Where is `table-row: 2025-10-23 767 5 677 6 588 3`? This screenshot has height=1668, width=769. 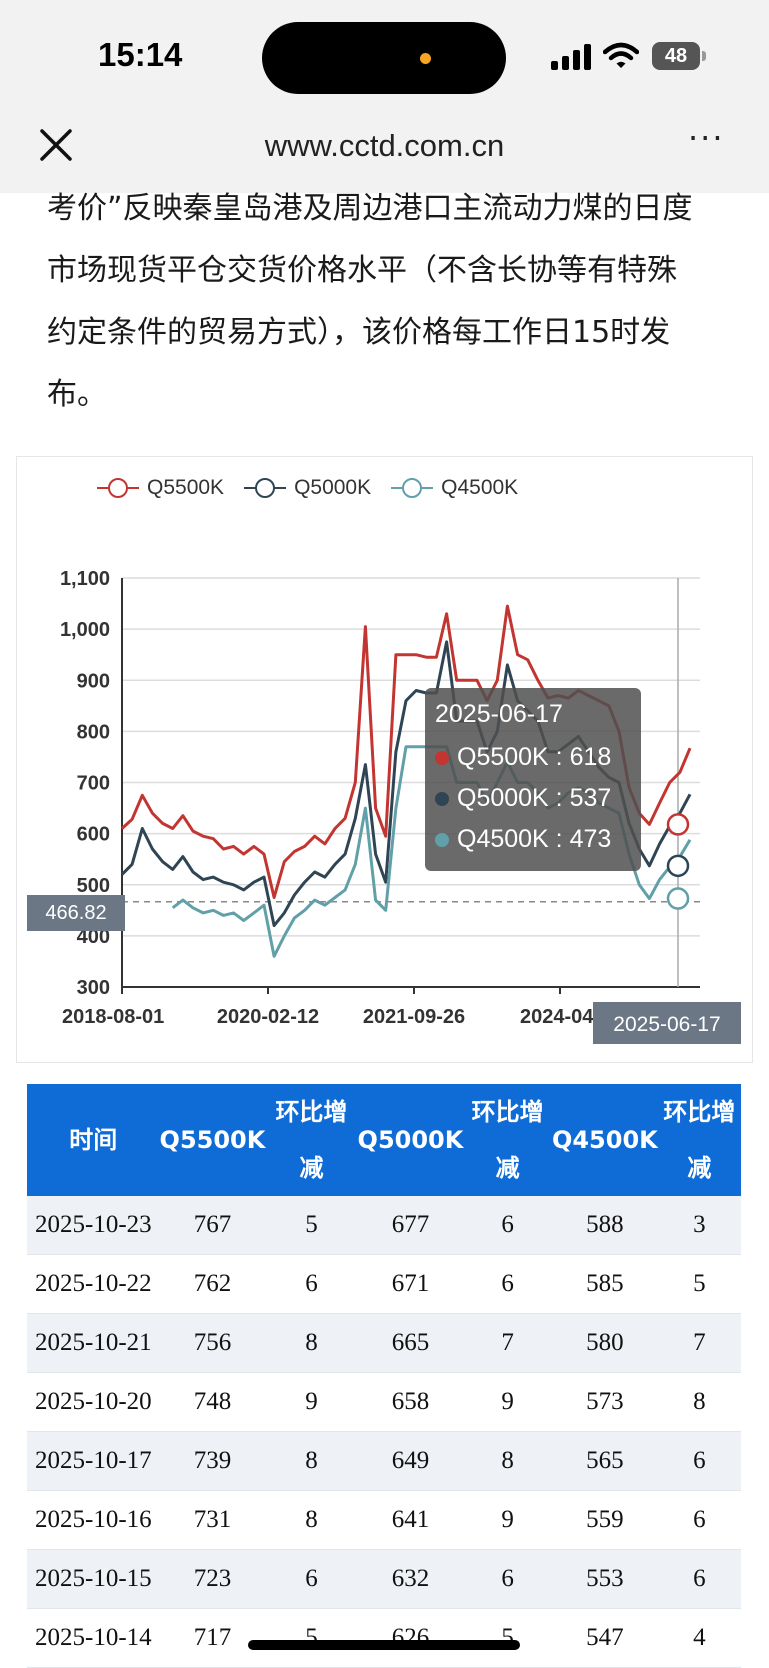
table-row: 2025-10-23 767 5 677 6 588 3 is located at coordinates (384, 1225).